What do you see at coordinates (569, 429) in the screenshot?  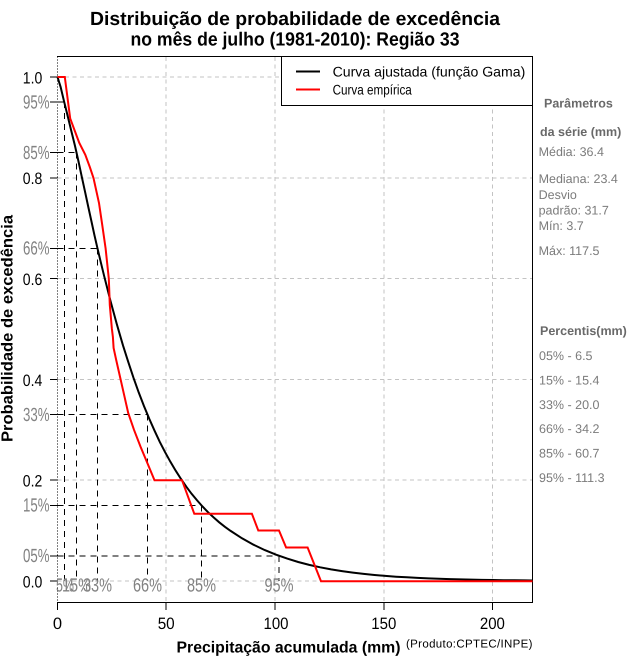 I see `svg-text: 66% - 34.2` at bounding box center [569, 429].